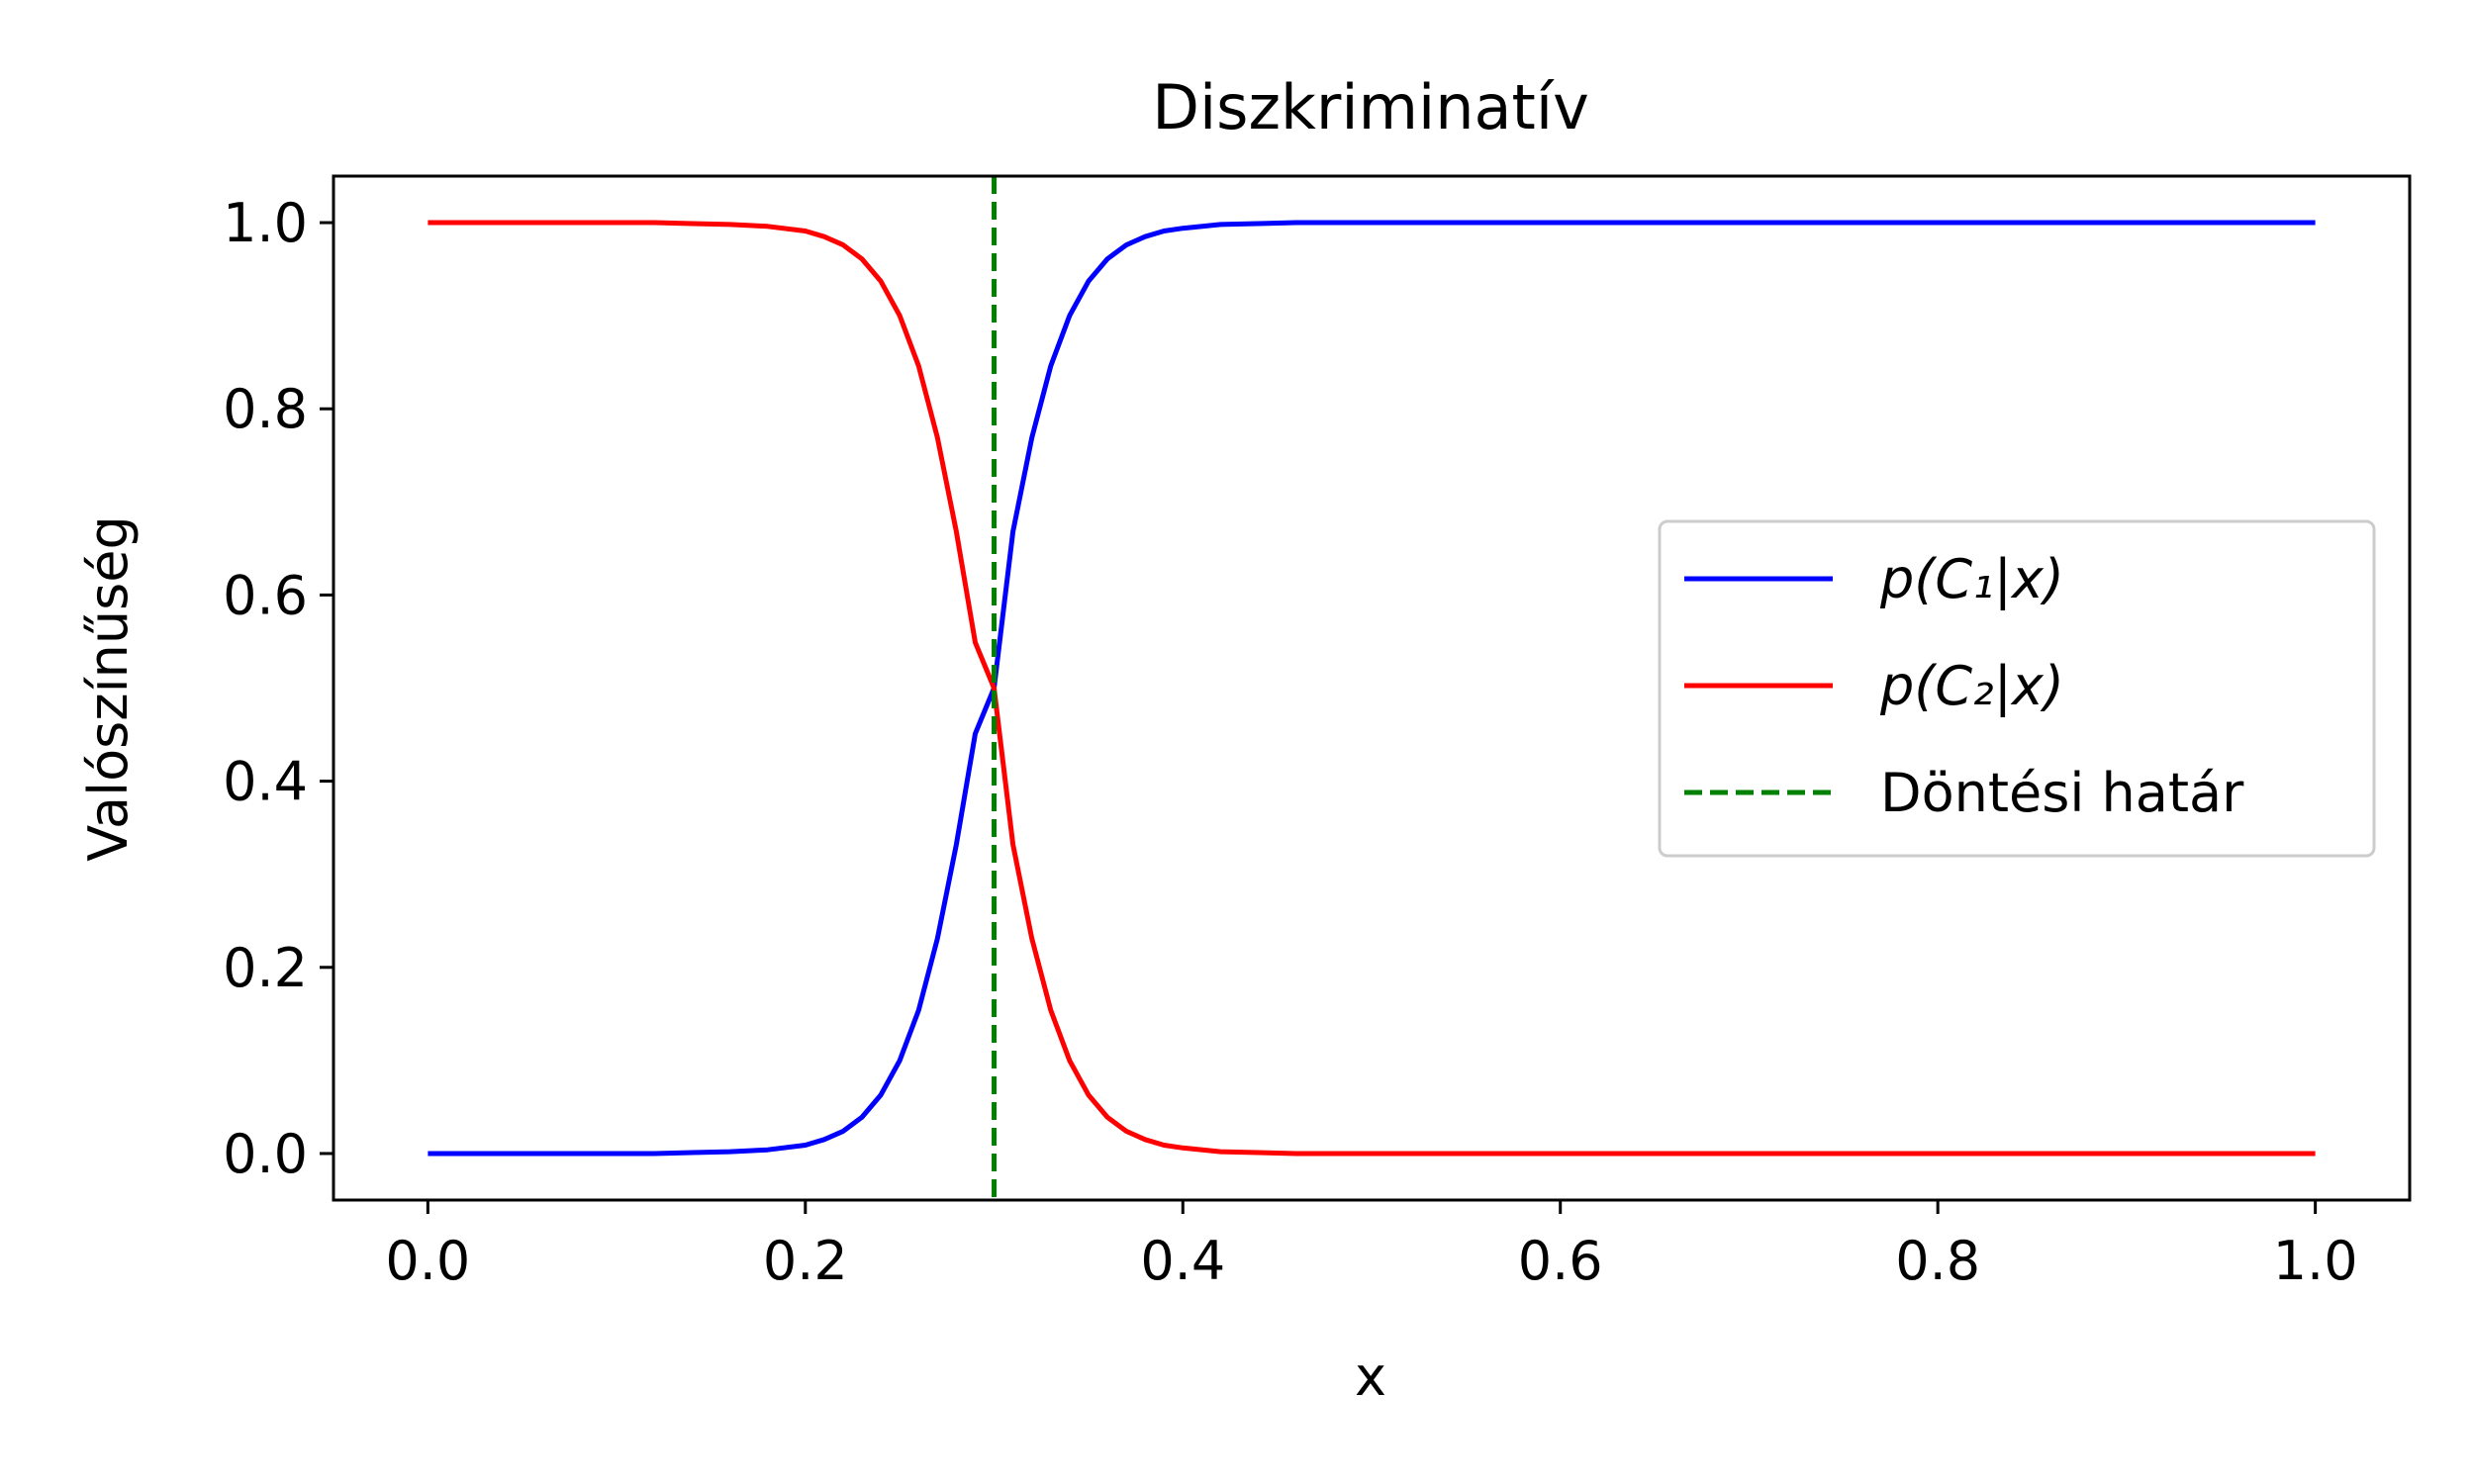 The height and width of the screenshot is (1484, 2474). I want to click on y-tick-label: 0.4, so click(265, 782).